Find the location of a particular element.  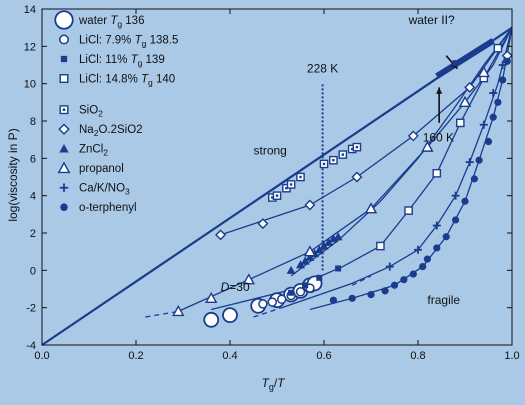

legend-text: SiO is located at coordinates (88, 111).